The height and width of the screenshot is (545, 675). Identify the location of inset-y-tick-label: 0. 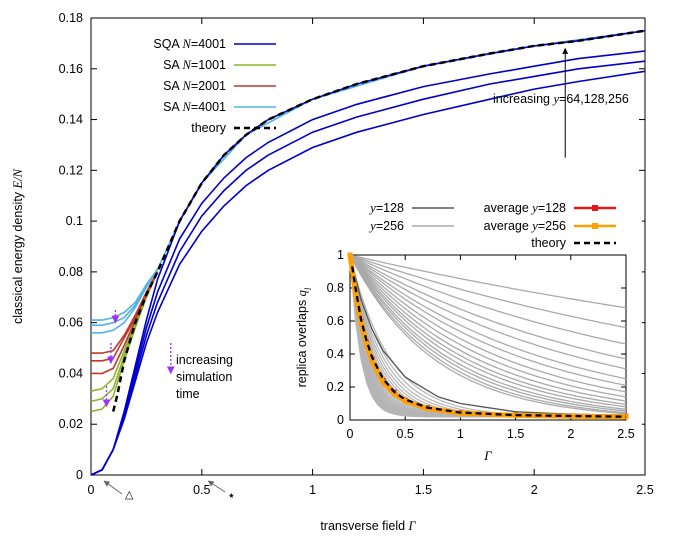
(340, 420).